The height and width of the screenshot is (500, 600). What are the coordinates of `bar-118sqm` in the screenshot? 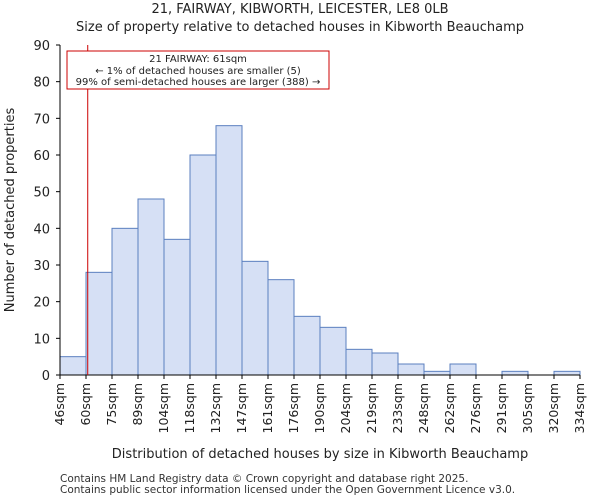 It's located at (203, 265).